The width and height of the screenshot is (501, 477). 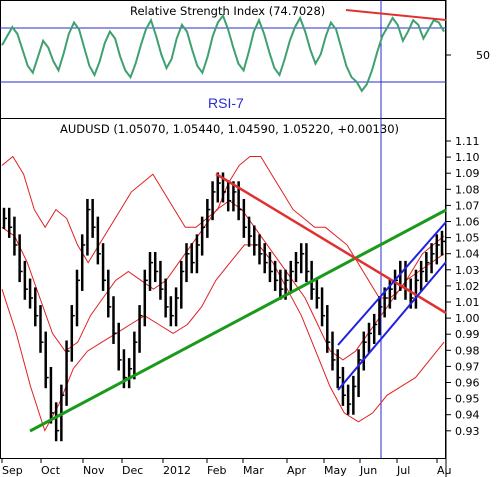 What do you see at coordinates (467, 318) in the screenshot?
I see `price-y-tick-label: 1.00` at bounding box center [467, 318].